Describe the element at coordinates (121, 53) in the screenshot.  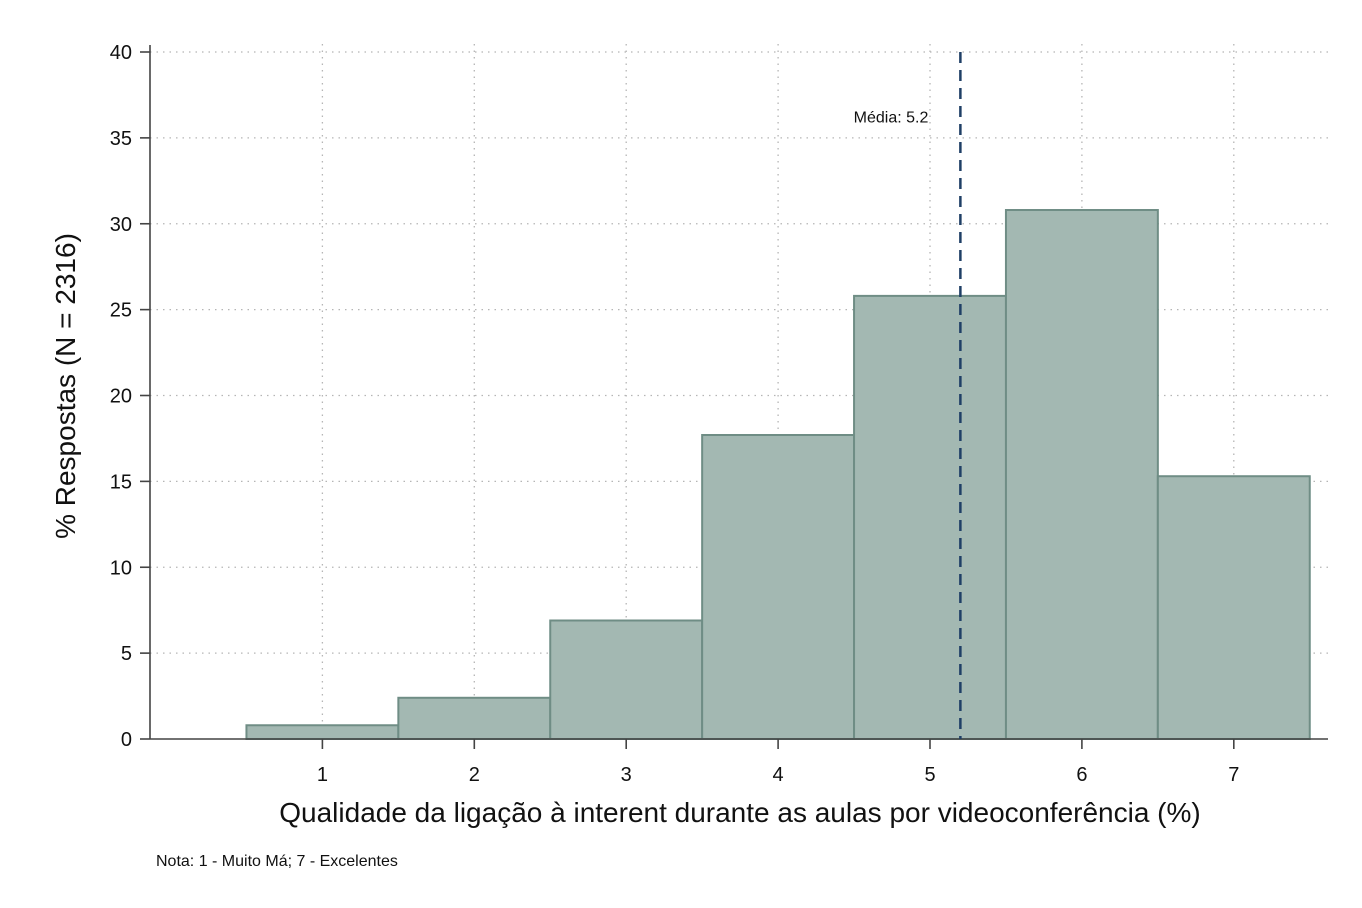
I see `y-tick-label: 40` at that location.